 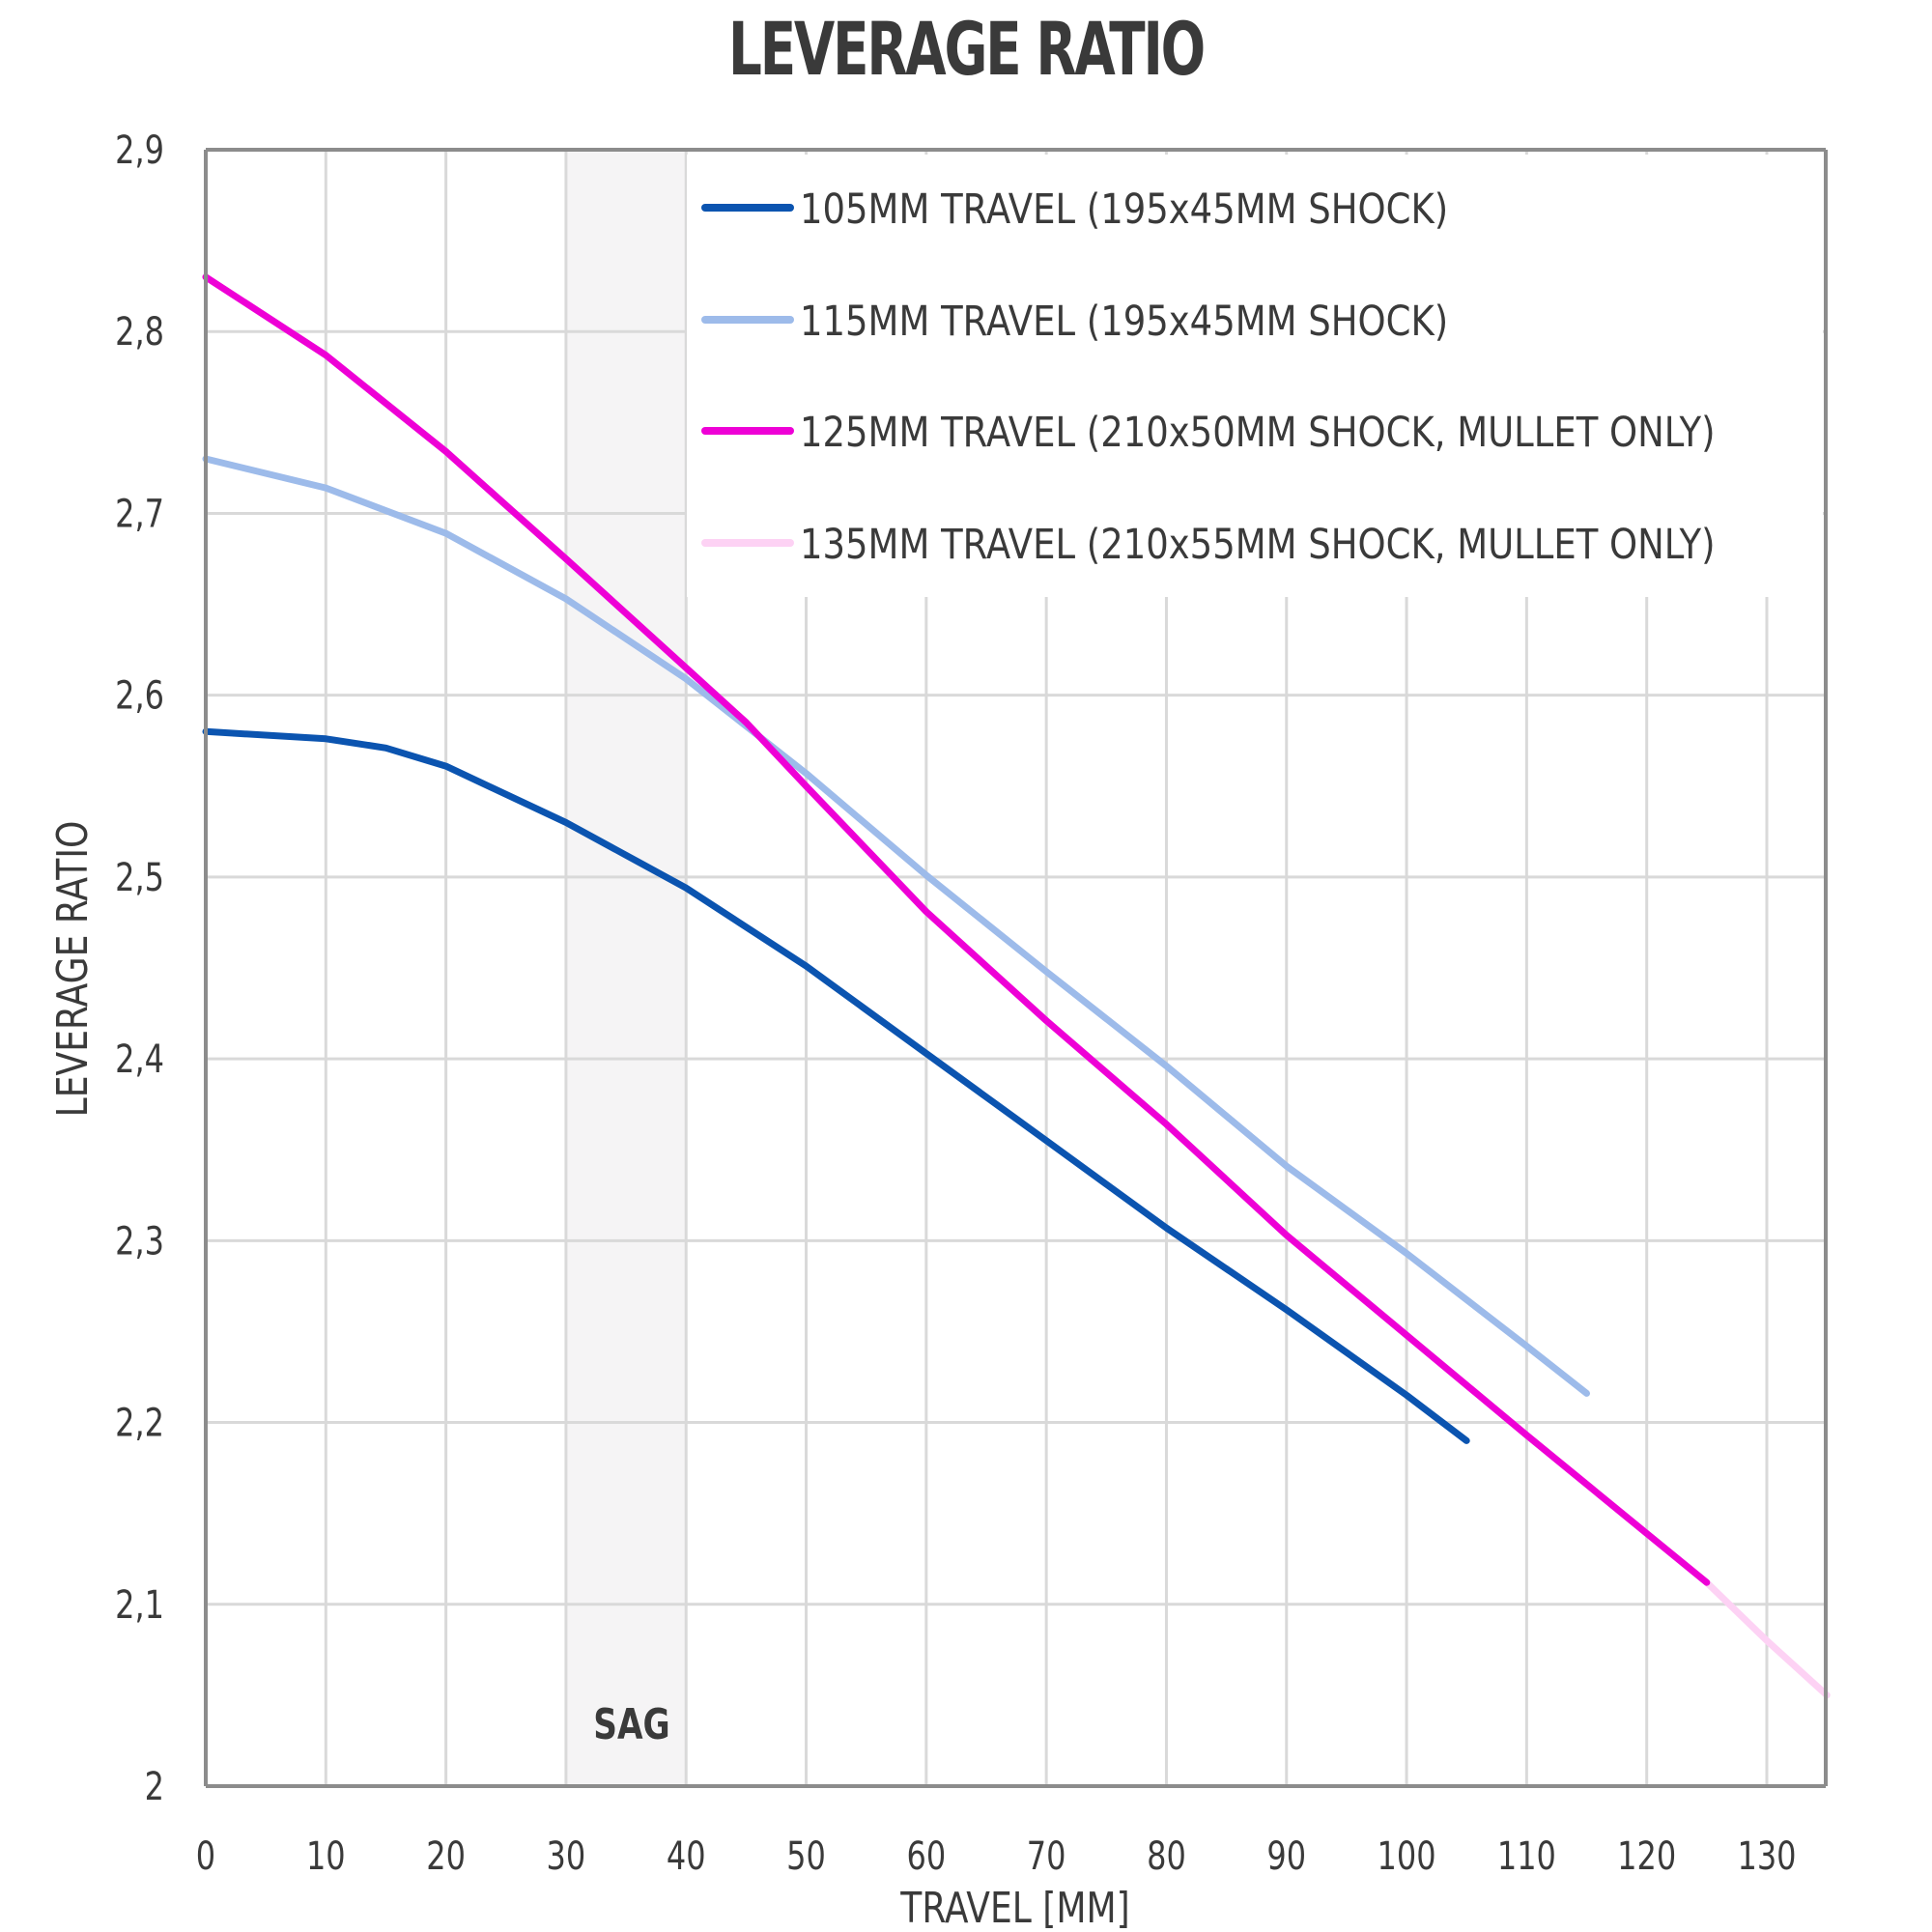 I want to click on y-tick-label: 2,4, so click(x=139, y=1059).